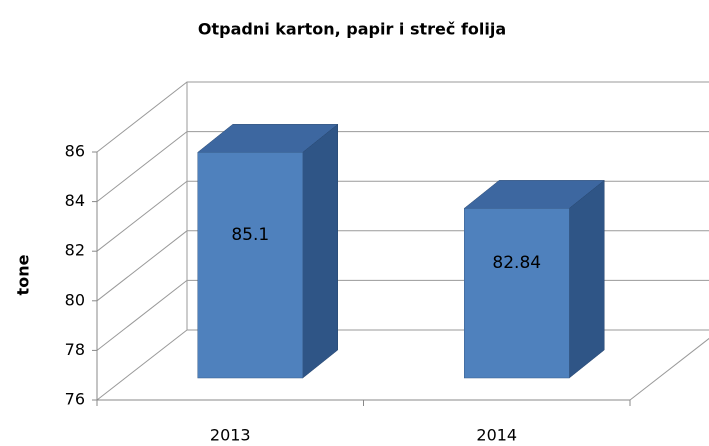 This screenshot has height=446, width=709. What do you see at coordinates (496, 435) in the screenshot?
I see `x-tick-label: 2014` at bounding box center [496, 435].